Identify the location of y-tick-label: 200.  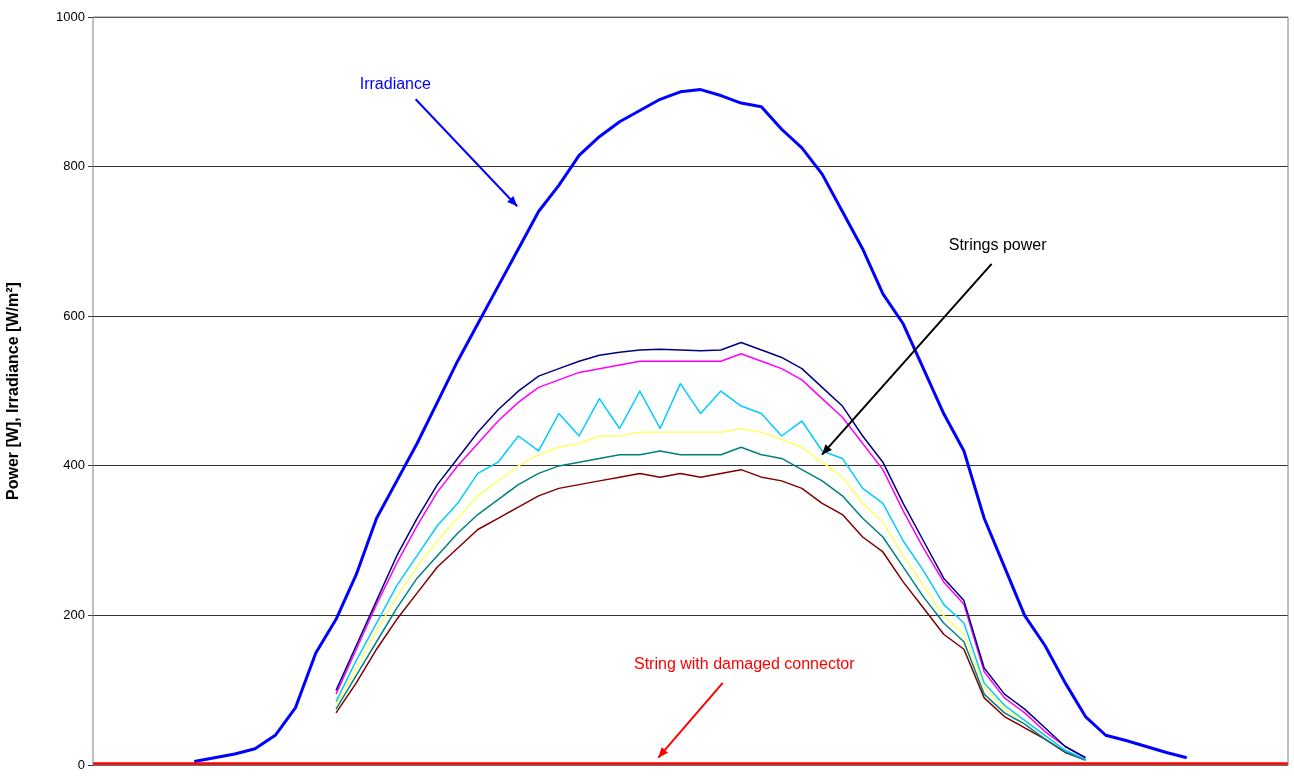
(74, 615).